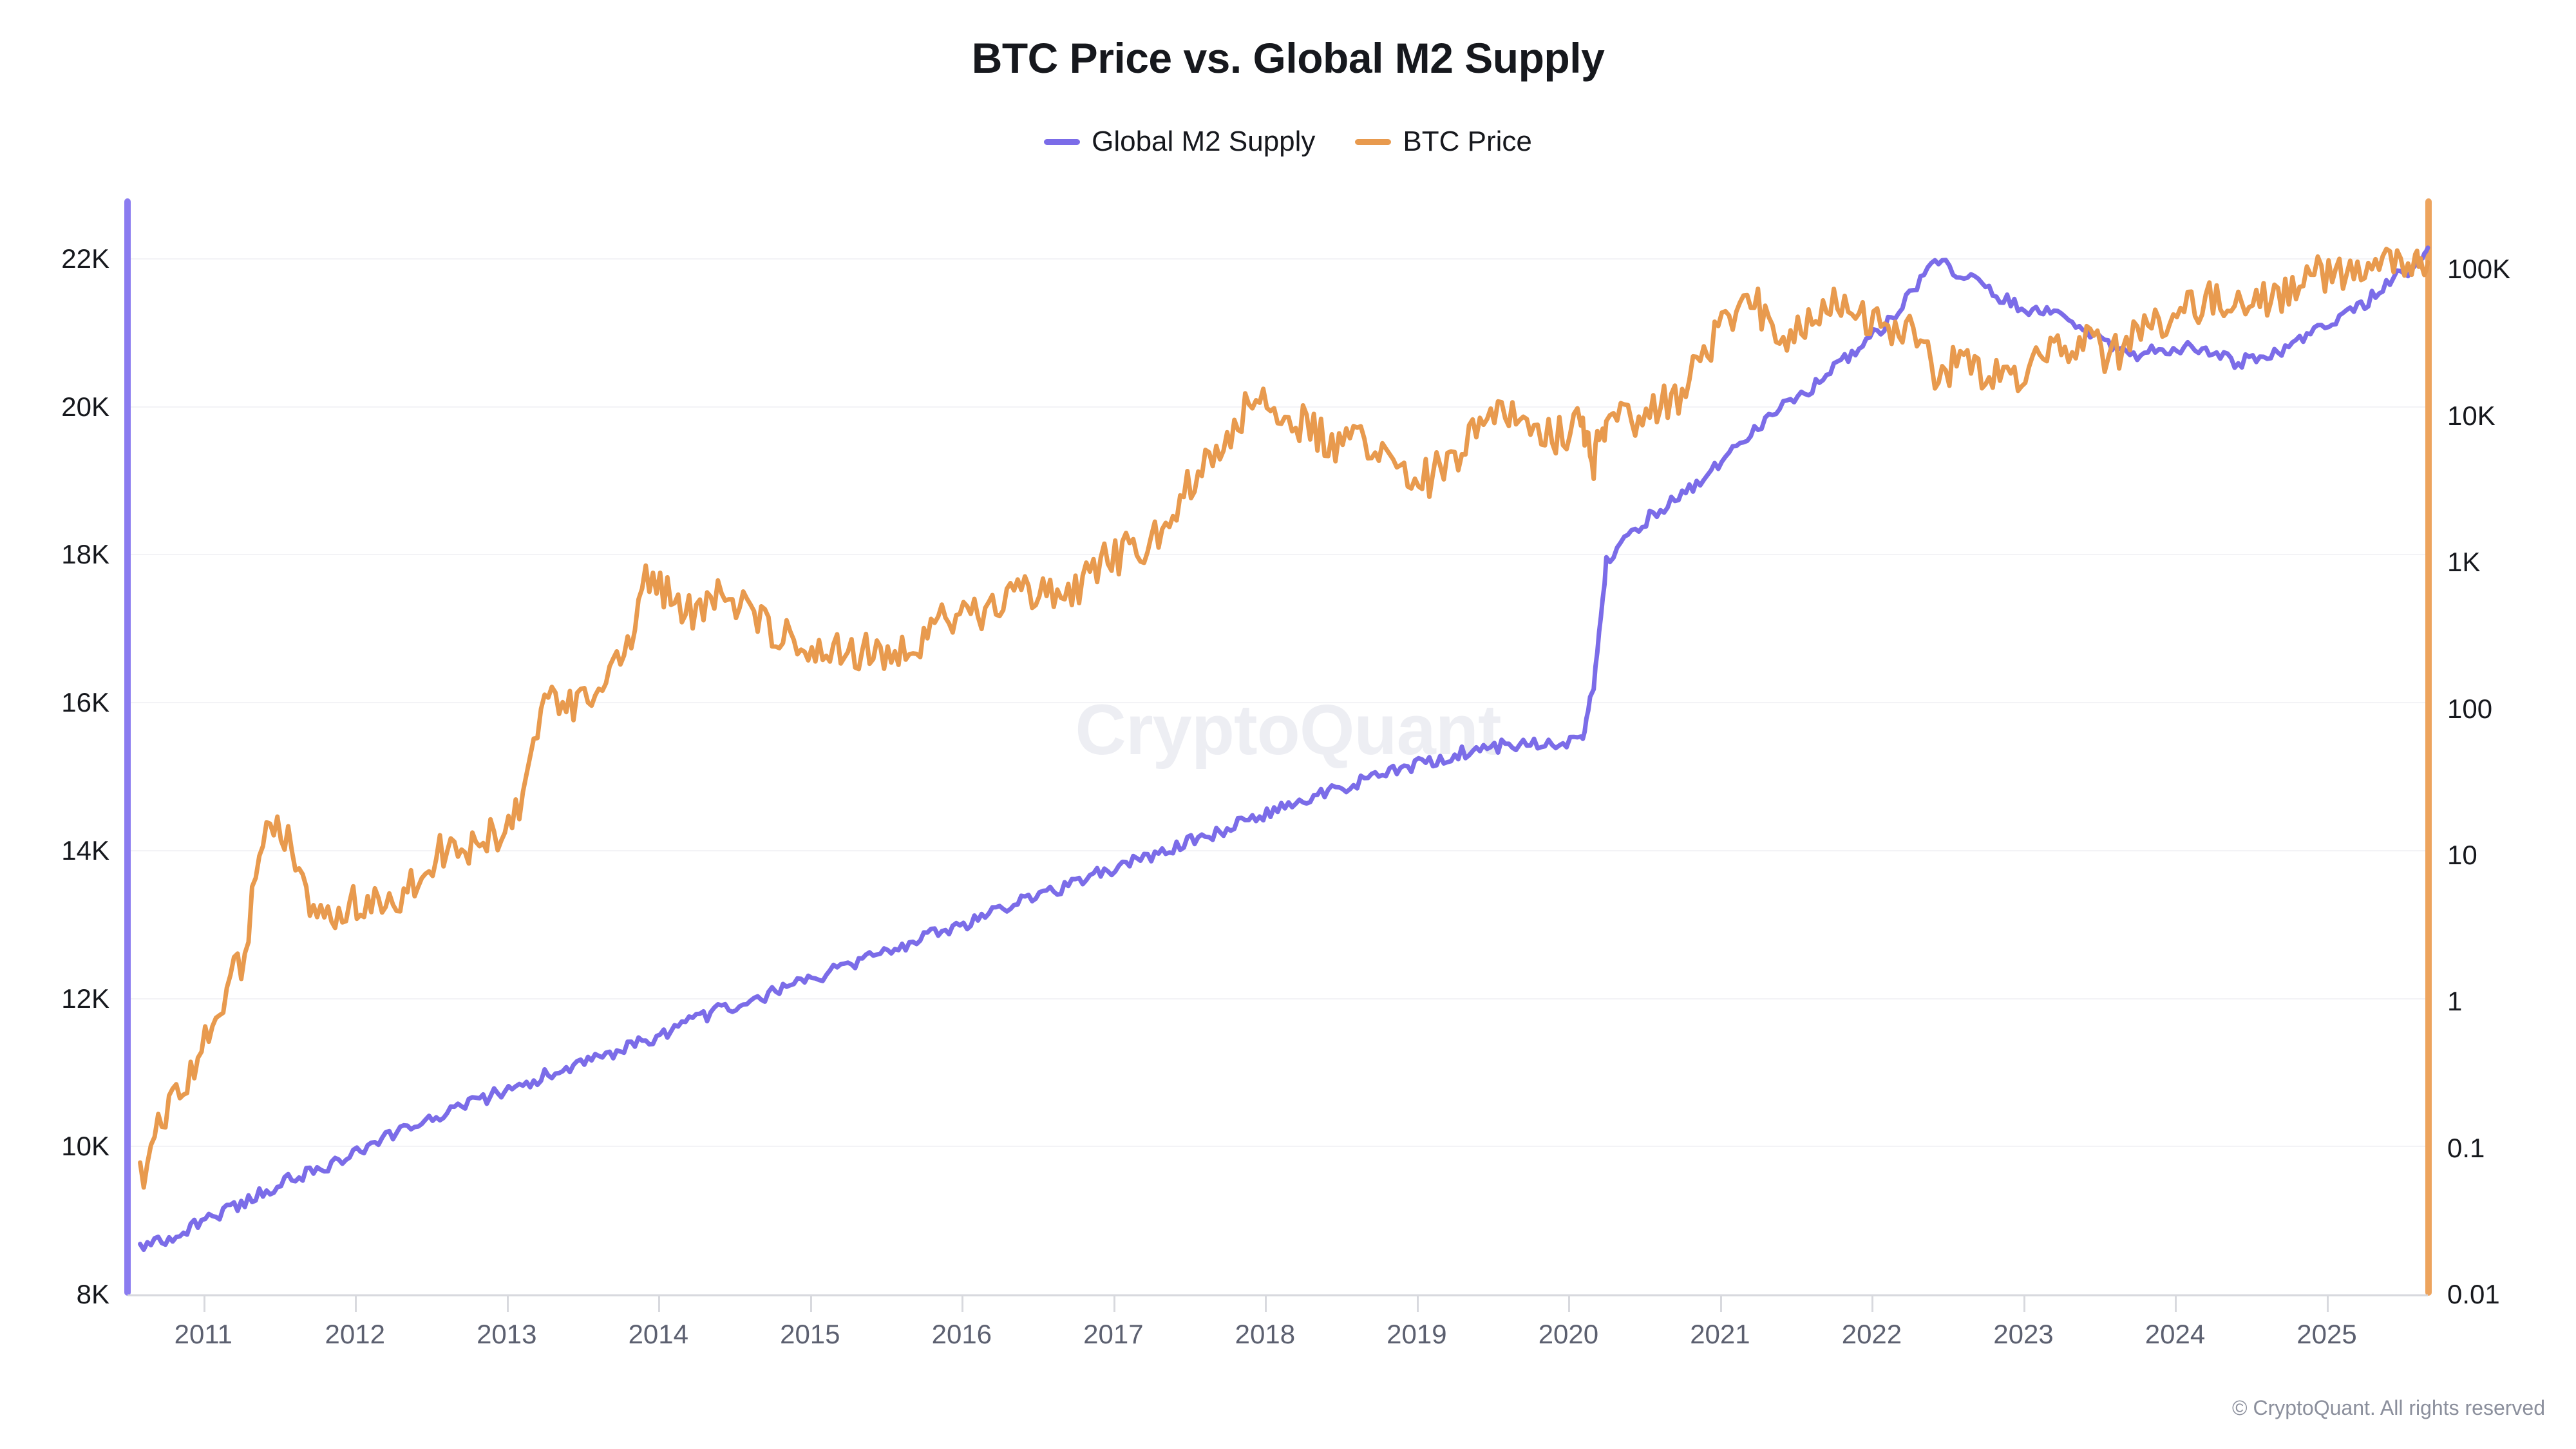 Image resolution: width=2576 pixels, height=1449 pixels. What do you see at coordinates (2462, 854) in the screenshot?
I see `y-axis-right-tick-10: 10` at bounding box center [2462, 854].